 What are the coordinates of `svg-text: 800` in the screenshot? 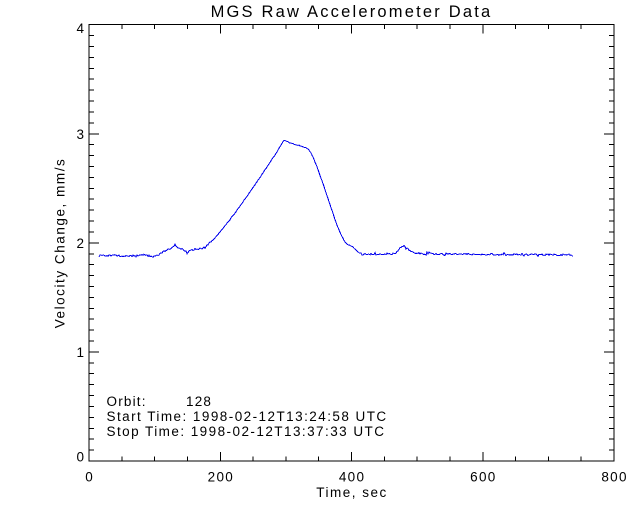 It's located at (614, 476).